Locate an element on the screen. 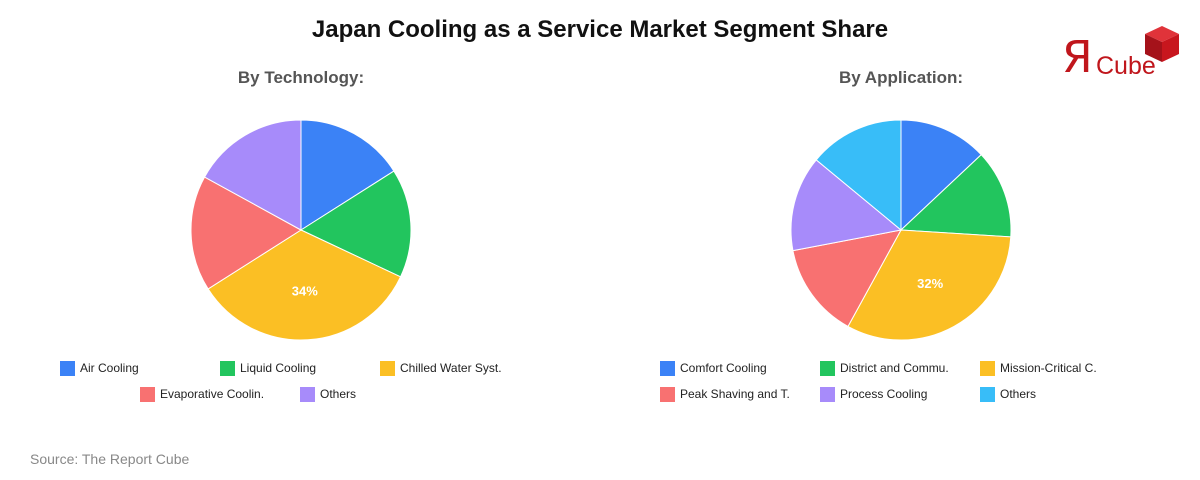  pie-slice-process-cooling is located at coordinates (846, 205).